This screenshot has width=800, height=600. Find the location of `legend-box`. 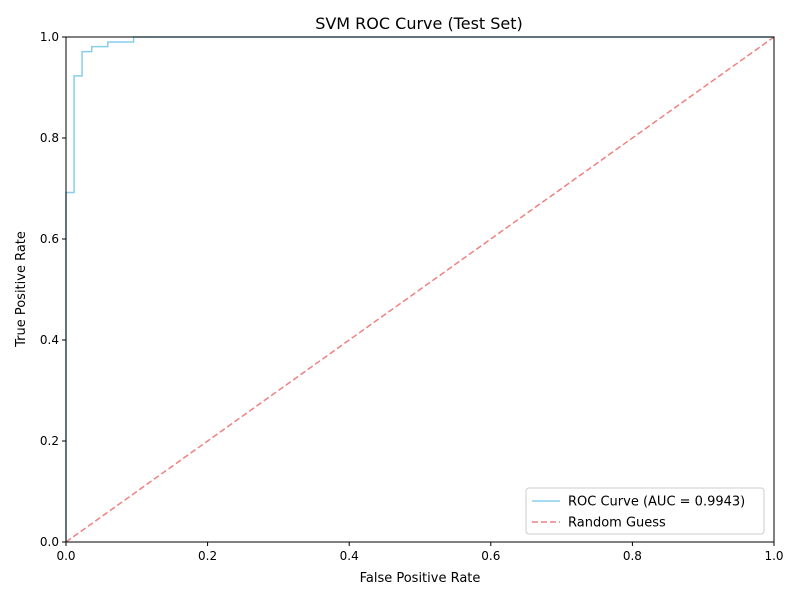

legend-box is located at coordinates (645, 511).